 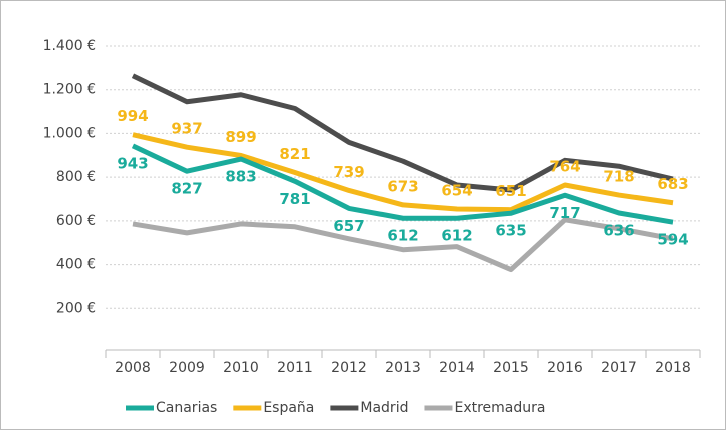 What do you see at coordinates (76, 308) in the screenshot?
I see `y-tick-label: 200 €` at bounding box center [76, 308].